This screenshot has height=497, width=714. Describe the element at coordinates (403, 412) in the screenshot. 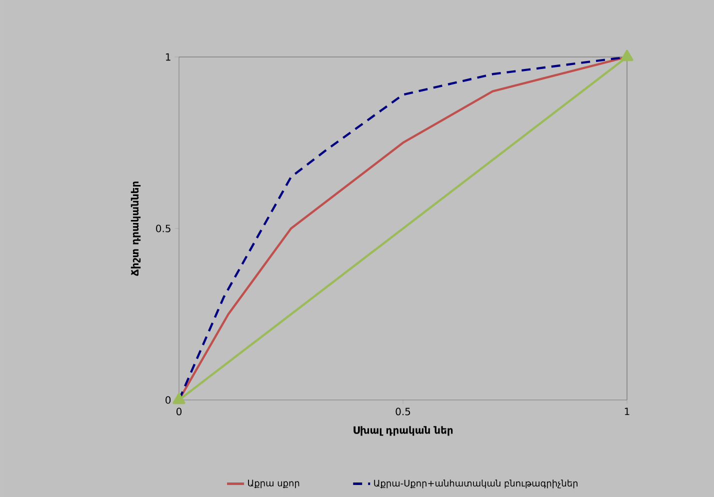

I see `x-tick-label: 0.5` at that location.